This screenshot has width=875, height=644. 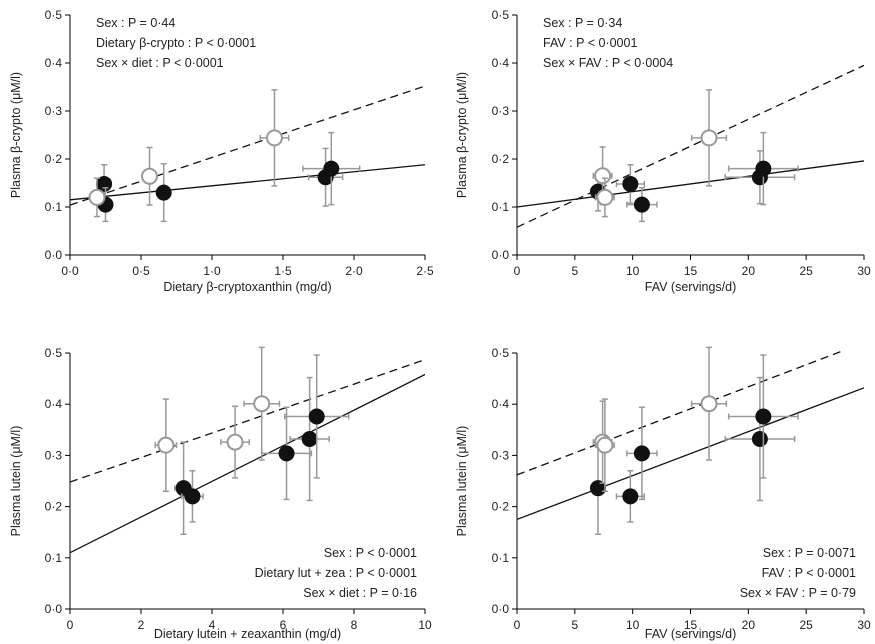 What do you see at coordinates (141, 271) in the screenshot?
I see `x-tick-label: 0·5` at bounding box center [141, 271].